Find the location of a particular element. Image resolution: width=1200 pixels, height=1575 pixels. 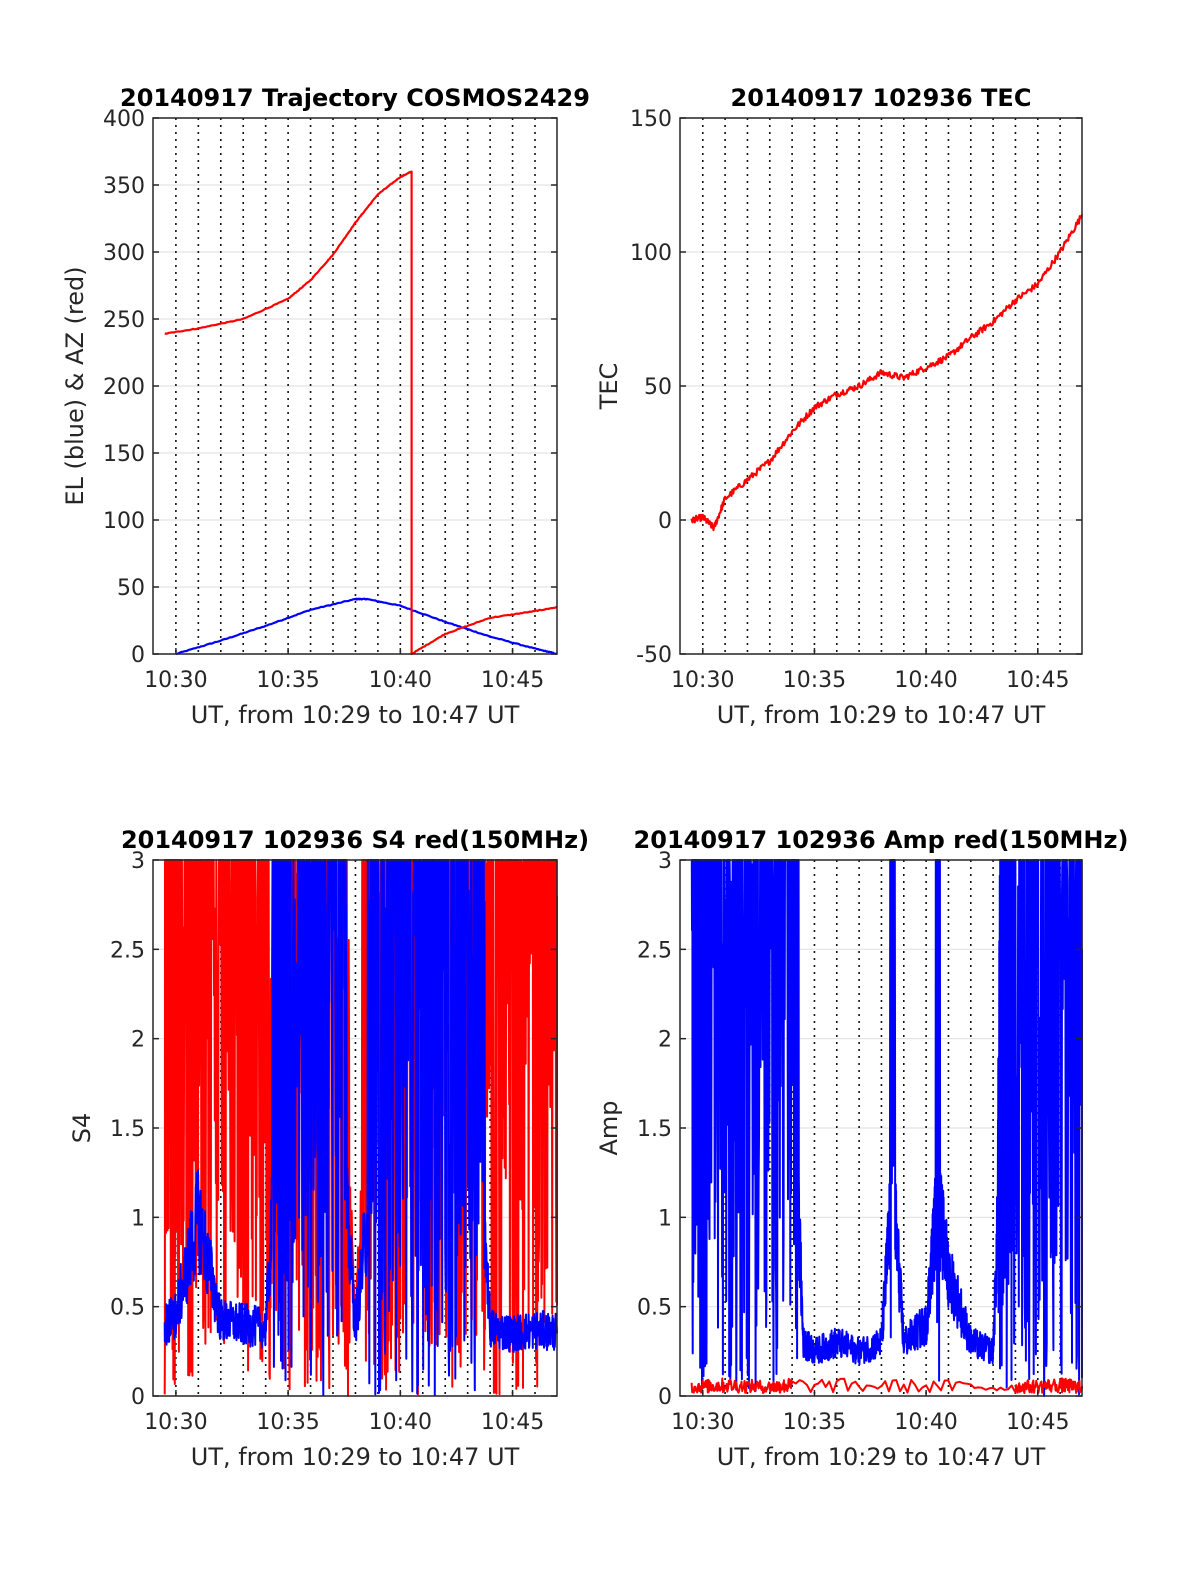

y-axis-label: Amp is located at coordinates (609, 1127).